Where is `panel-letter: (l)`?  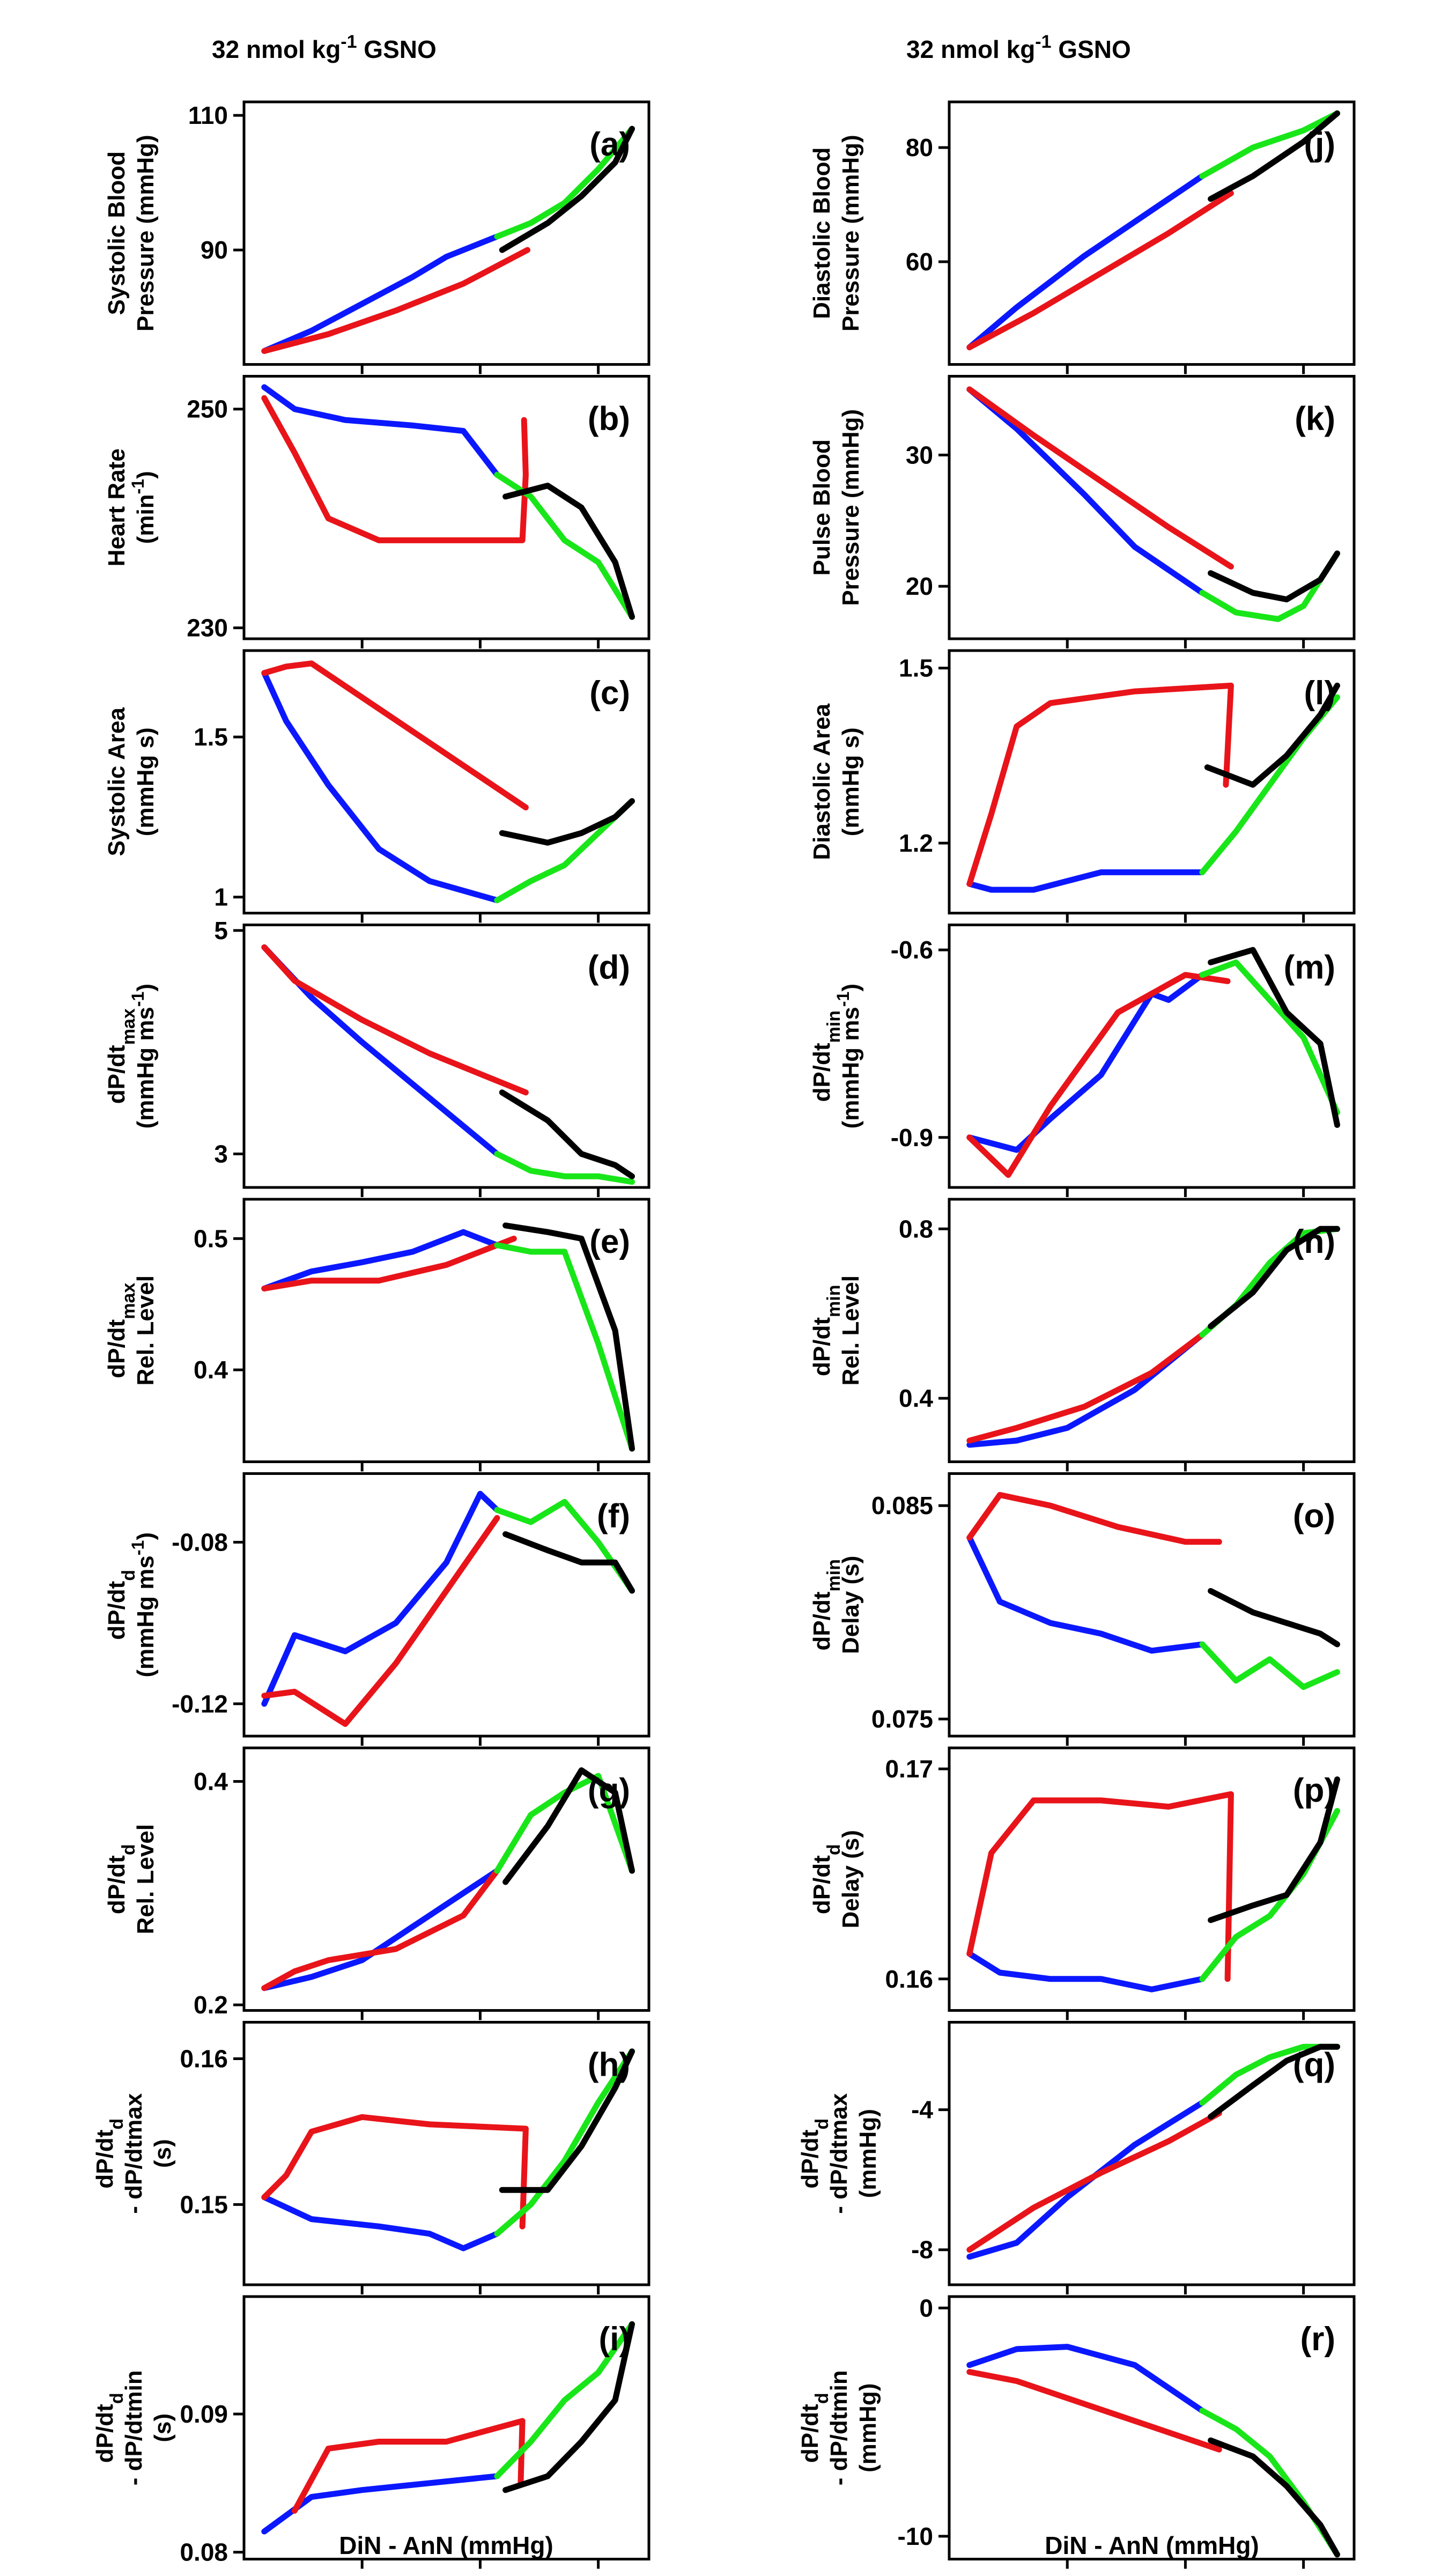
panel-letter: (l) is located at coordinates (1320, 694).